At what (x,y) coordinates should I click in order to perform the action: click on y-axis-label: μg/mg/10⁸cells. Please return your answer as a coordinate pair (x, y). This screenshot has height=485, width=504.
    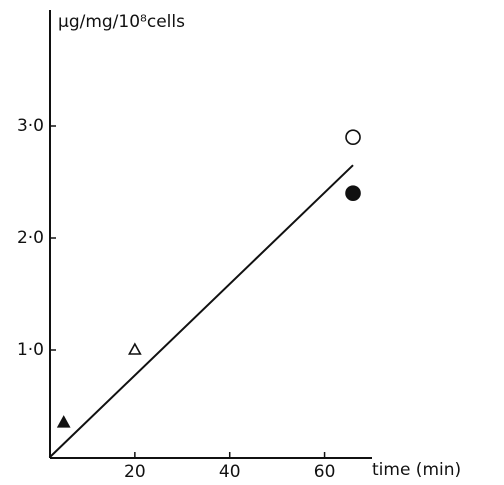
    Looking at the image, I should click on (121, 22).